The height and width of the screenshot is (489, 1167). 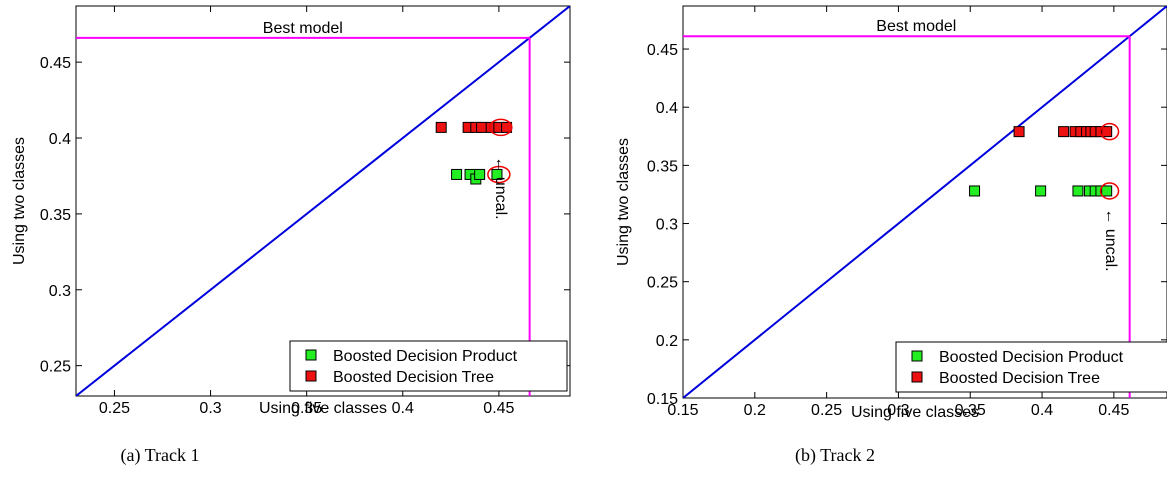 What do you see at coordinates (160, 455) in the screenshot?
I see `figure-caption: (a) Track 1` at bounding box center [160, 455].